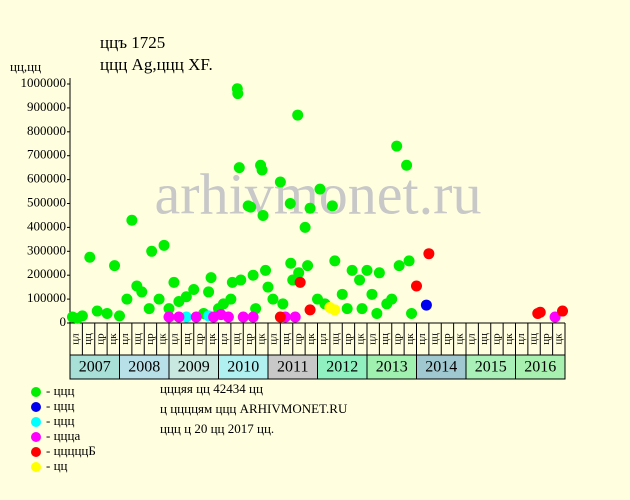  Describe the element at coordinates (57, 465) in the screenshot. I see `legend-label: - цц` at that location.